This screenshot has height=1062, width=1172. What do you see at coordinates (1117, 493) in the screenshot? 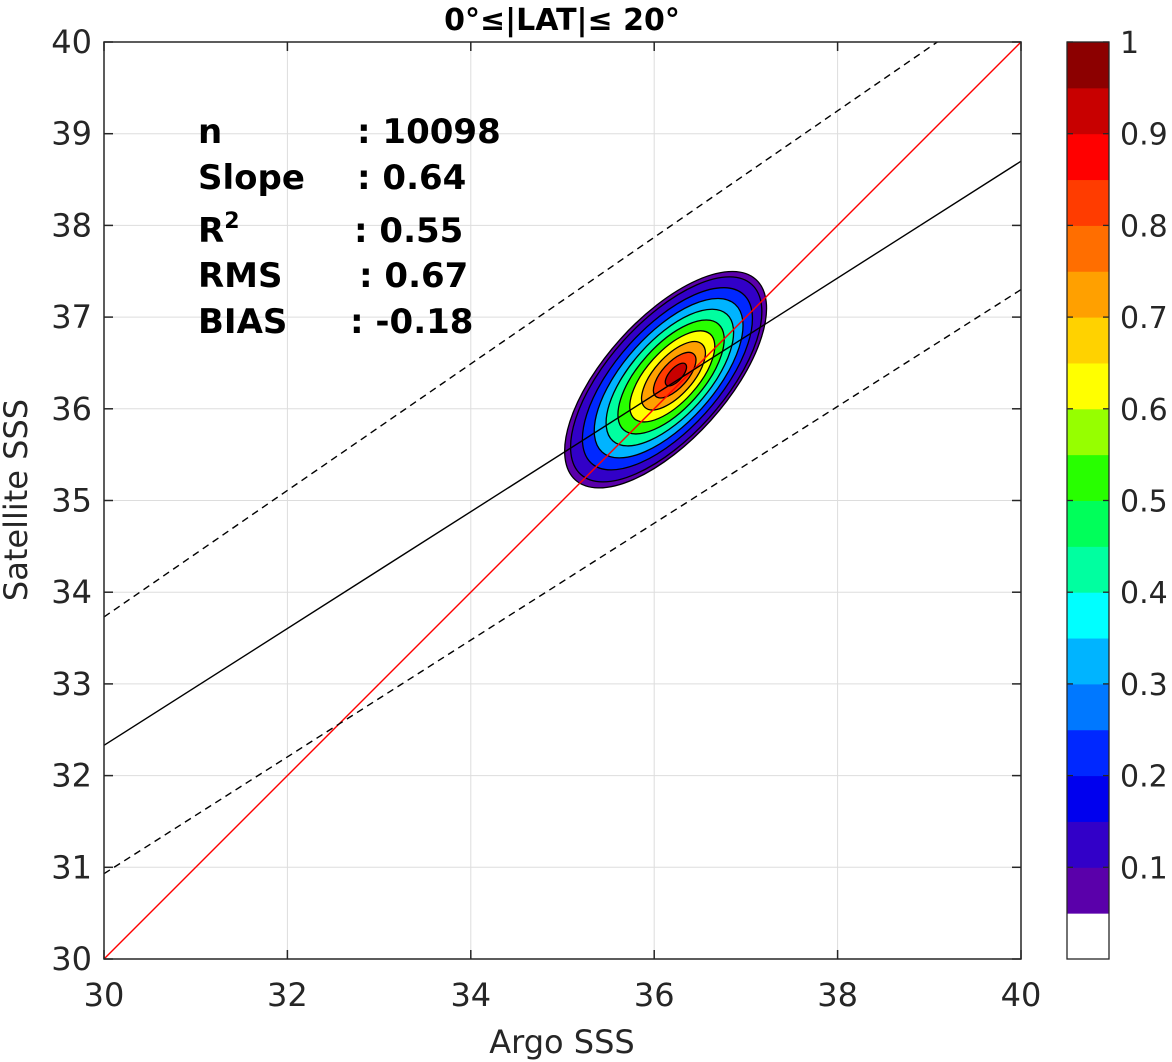
I see `colorbar: 0.1 0.2 0.3 0.4 0.5 0.6 0.7 0.8 0.9 1` at bounding box center [1117, 493].